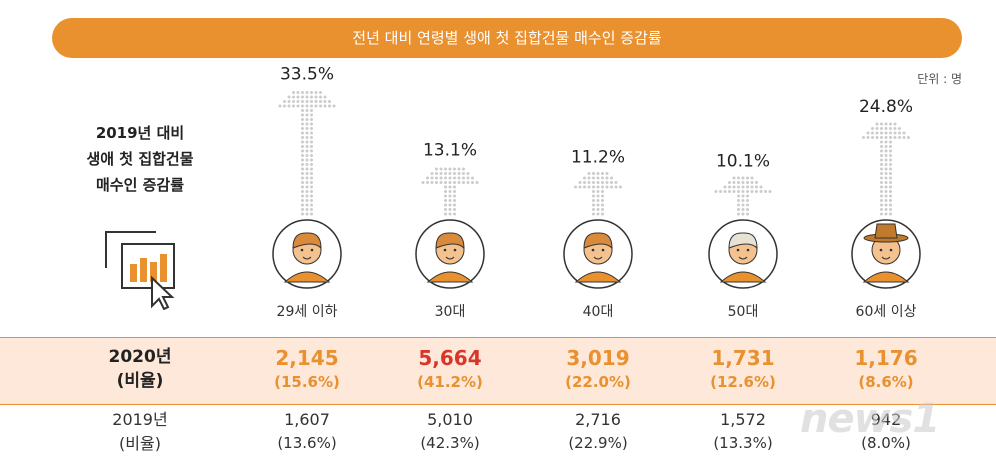 This screenshot has width=996, height=465. Describe the element at coordinates (886, 254) in the screenshot. I see `man-hat-avatar-icon` at that location.